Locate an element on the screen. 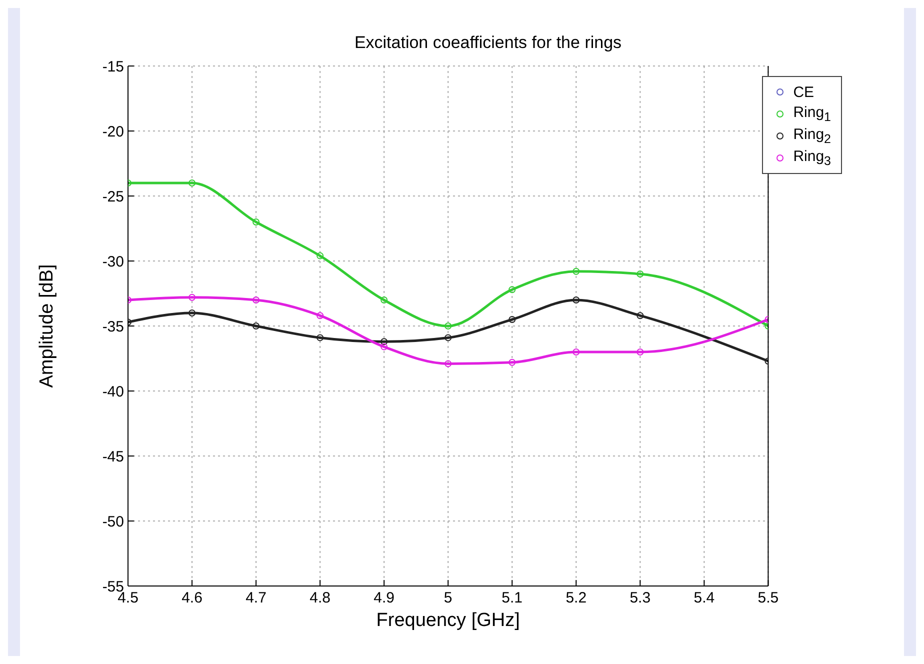  x-tick-label: 5.3 is located at coordinates (640, 598).